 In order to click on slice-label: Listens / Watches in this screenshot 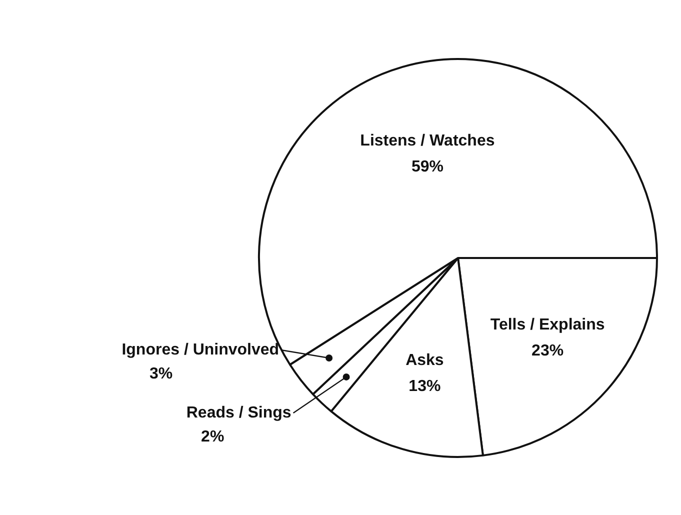, I will do `click(427, 141)`.